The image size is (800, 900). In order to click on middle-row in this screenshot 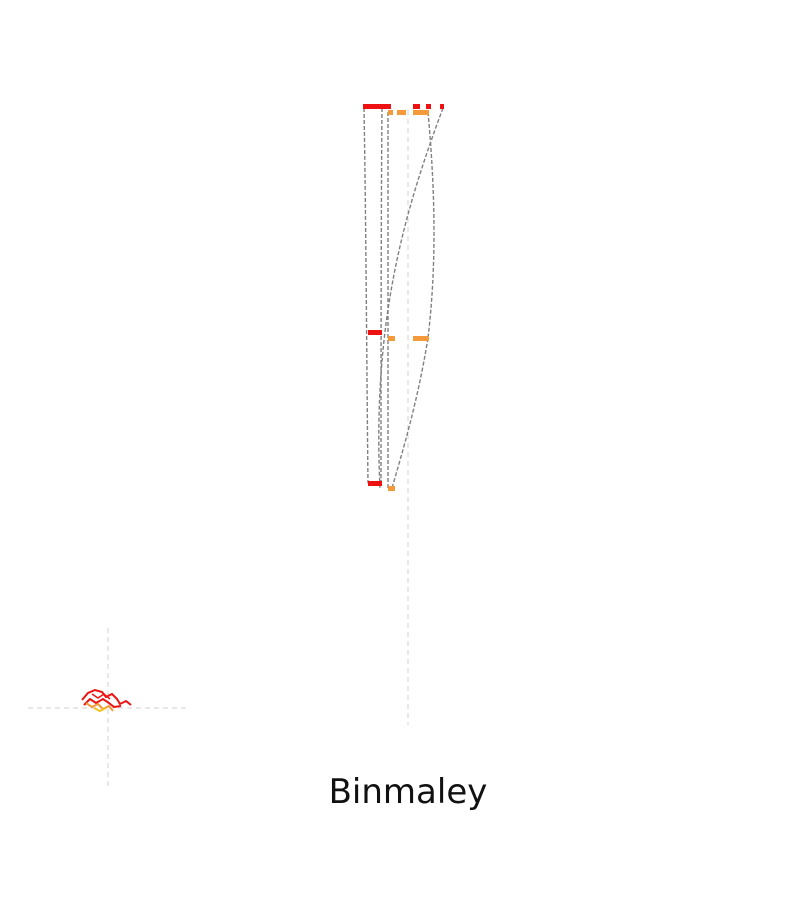, I will do `click(398, 335)`.